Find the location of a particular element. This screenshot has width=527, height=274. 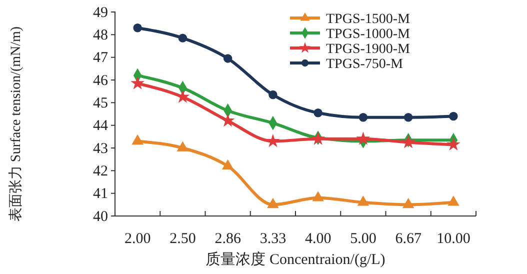

x-tick-label: 2.86 is located at coordinates (228, 239).